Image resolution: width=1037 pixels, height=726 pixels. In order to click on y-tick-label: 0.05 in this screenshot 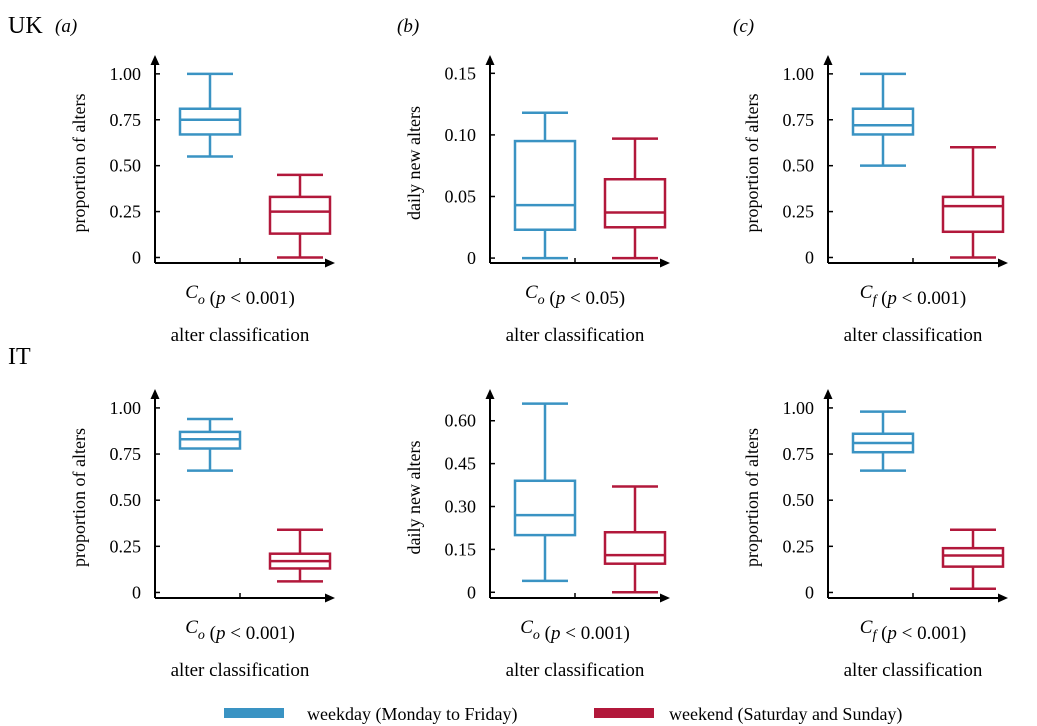, I will do `click(461, 196)`.